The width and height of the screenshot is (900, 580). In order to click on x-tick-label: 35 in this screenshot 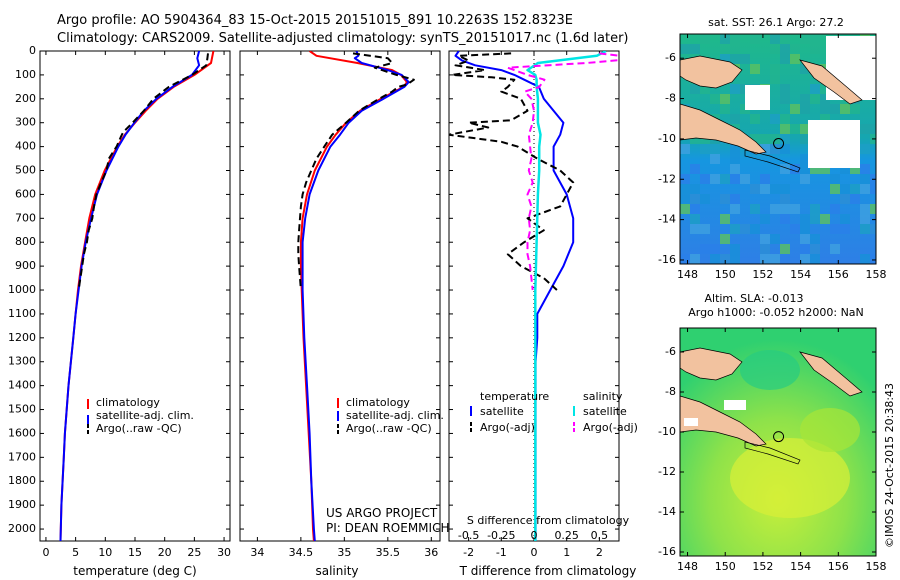, I will do `click(344, 552)`.